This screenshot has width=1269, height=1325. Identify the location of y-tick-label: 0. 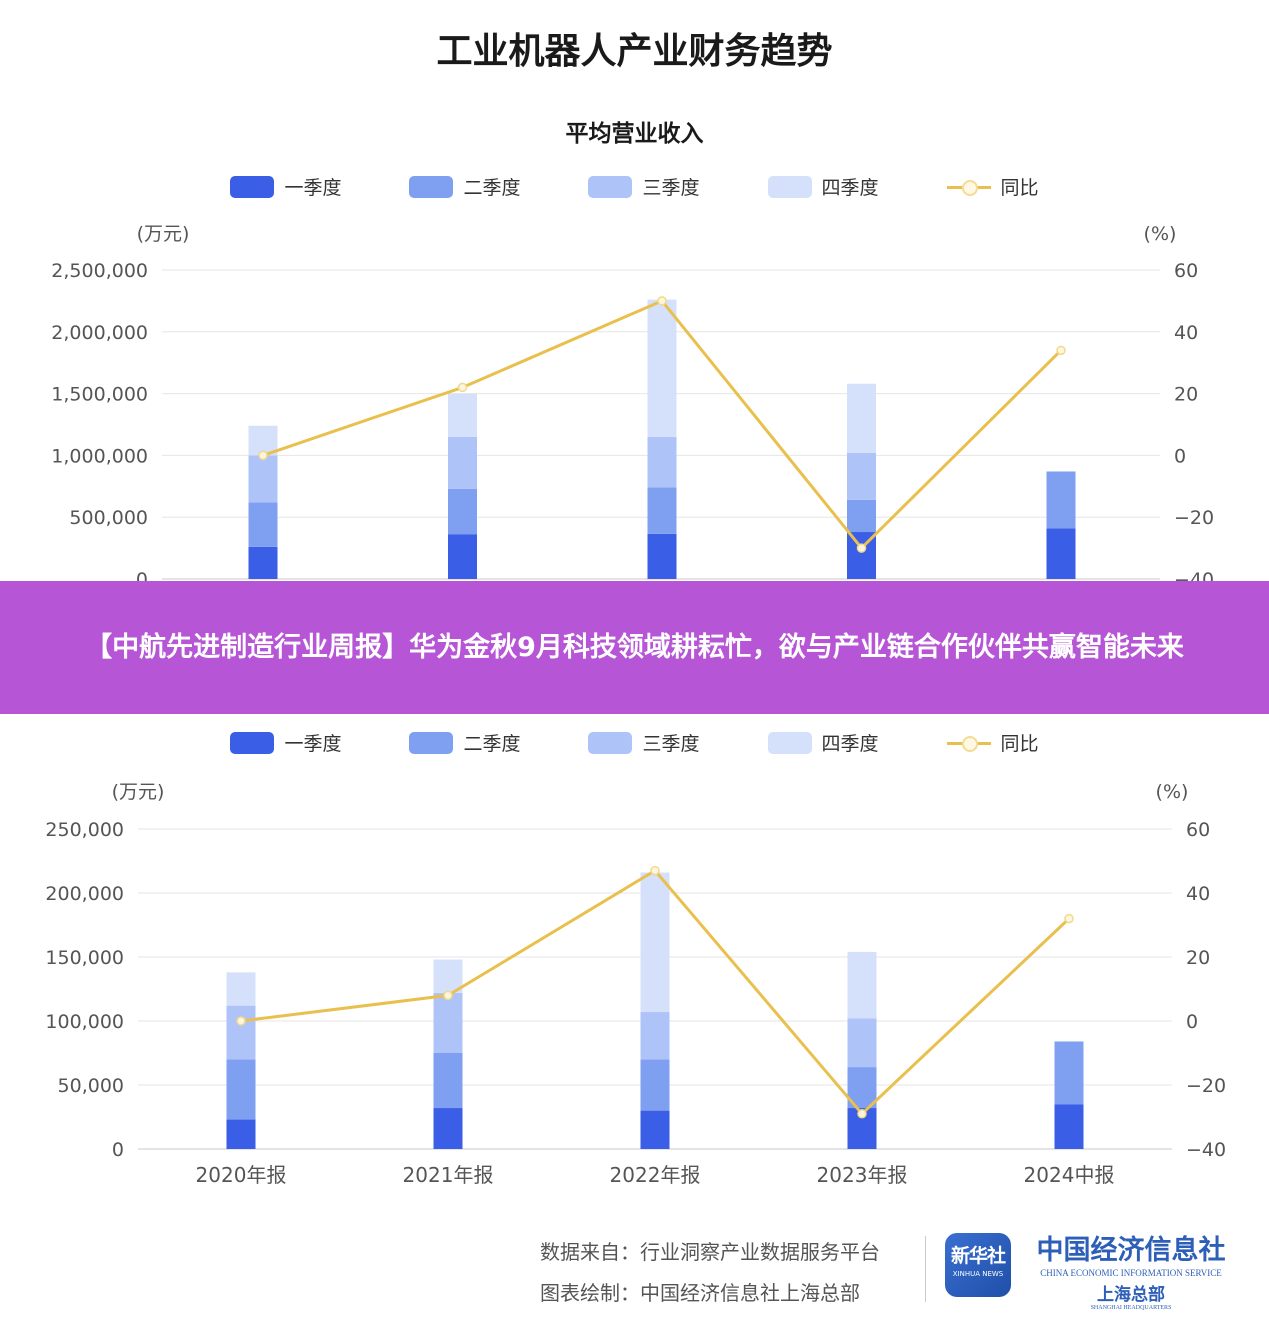
(118, 1150).